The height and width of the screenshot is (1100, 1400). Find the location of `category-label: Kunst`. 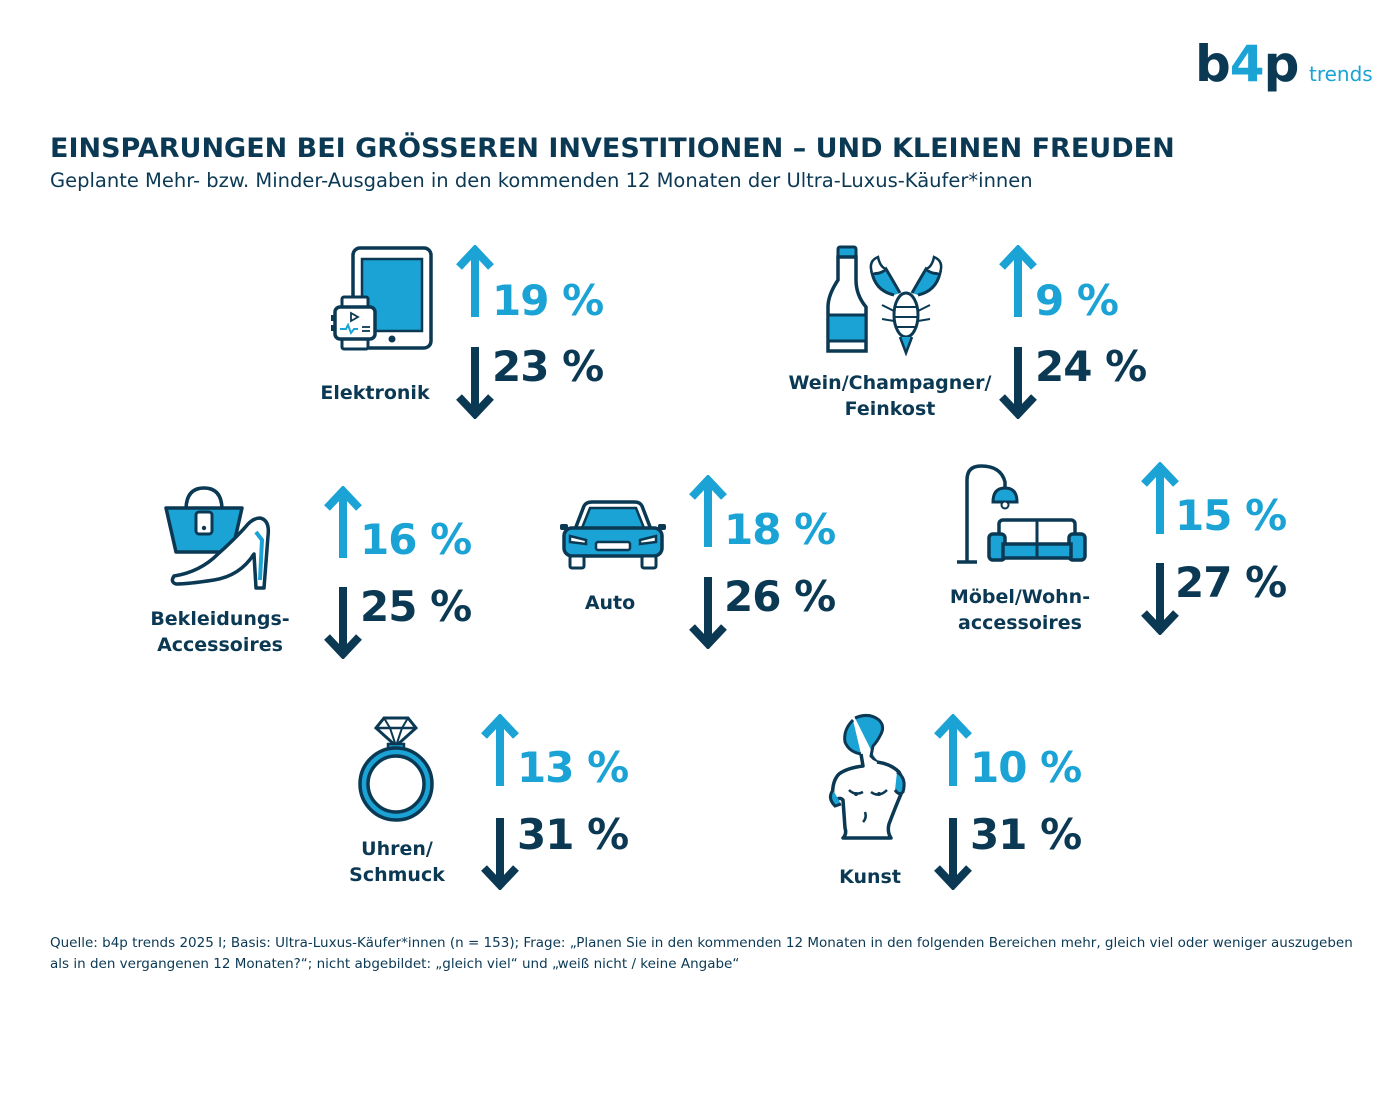

category-label: Kunst is located at coordinates (870, 877).